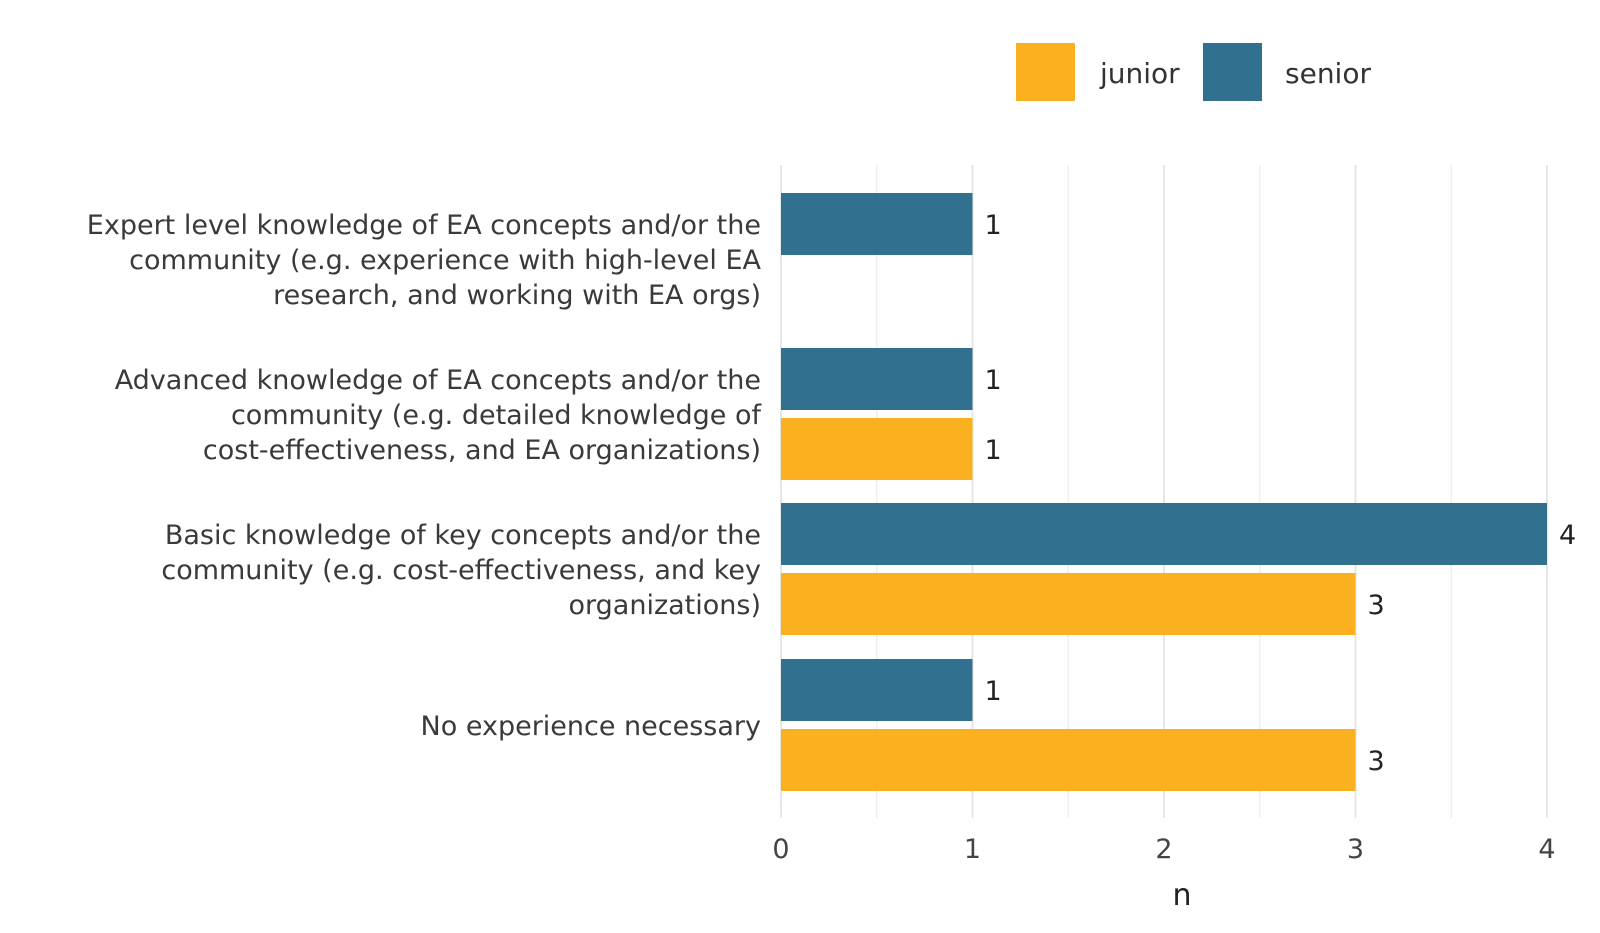  What do you see at coordinates (497, 415) in the screenshot?
I see `category-label-line: community (e.g. detailed knowledge of` at bounding box center [497, 415].